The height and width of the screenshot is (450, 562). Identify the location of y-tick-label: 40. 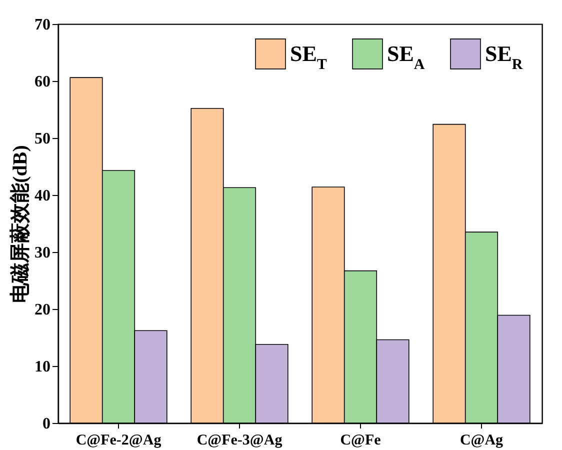
(42, 196).